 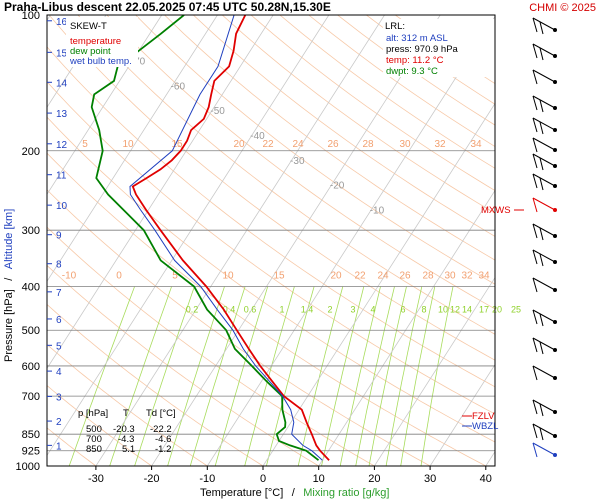 What do you see at coordinates (422, 49) in the screenshot?
I see `info-pressure: press: 970.9 hPa` at bounding box center [422, 49].